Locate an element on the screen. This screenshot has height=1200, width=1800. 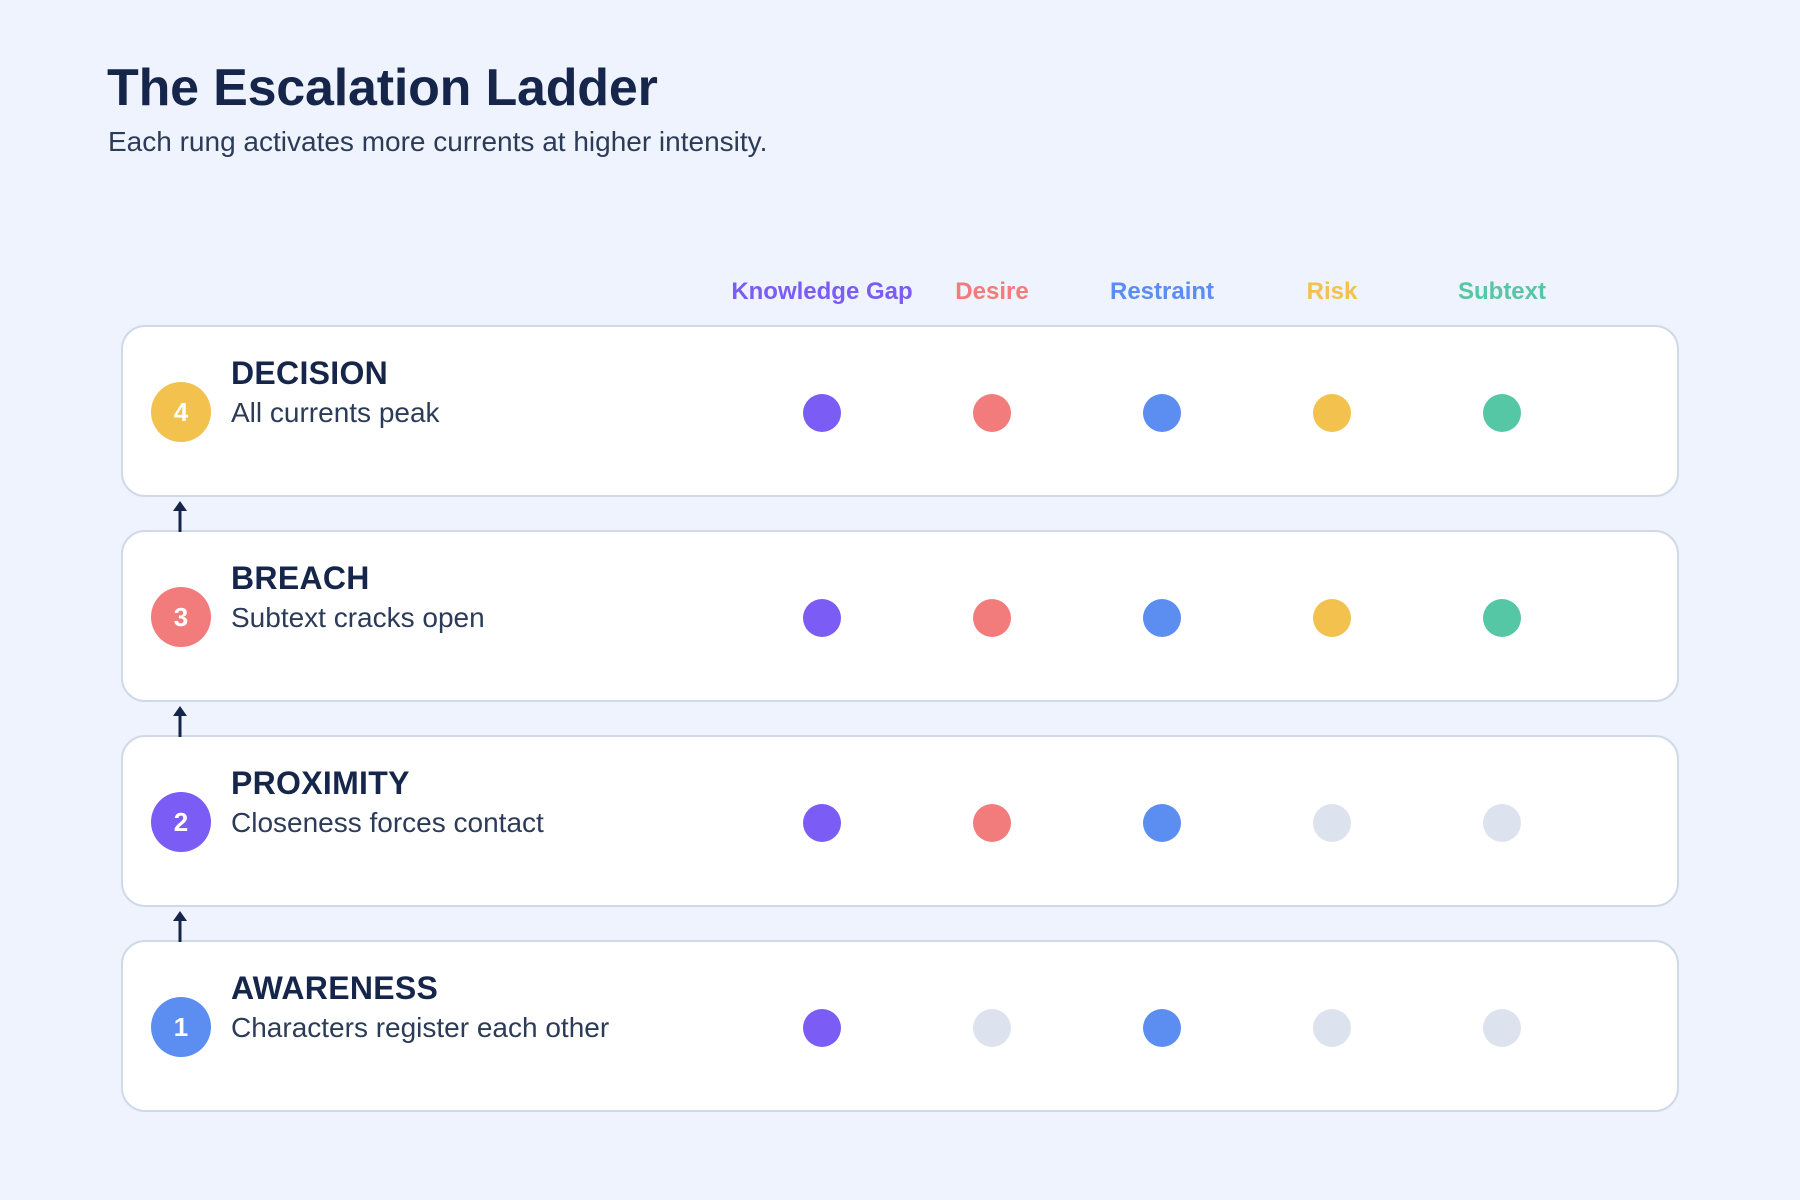
rung-name: DECISION is located at coordinates (310, 373).